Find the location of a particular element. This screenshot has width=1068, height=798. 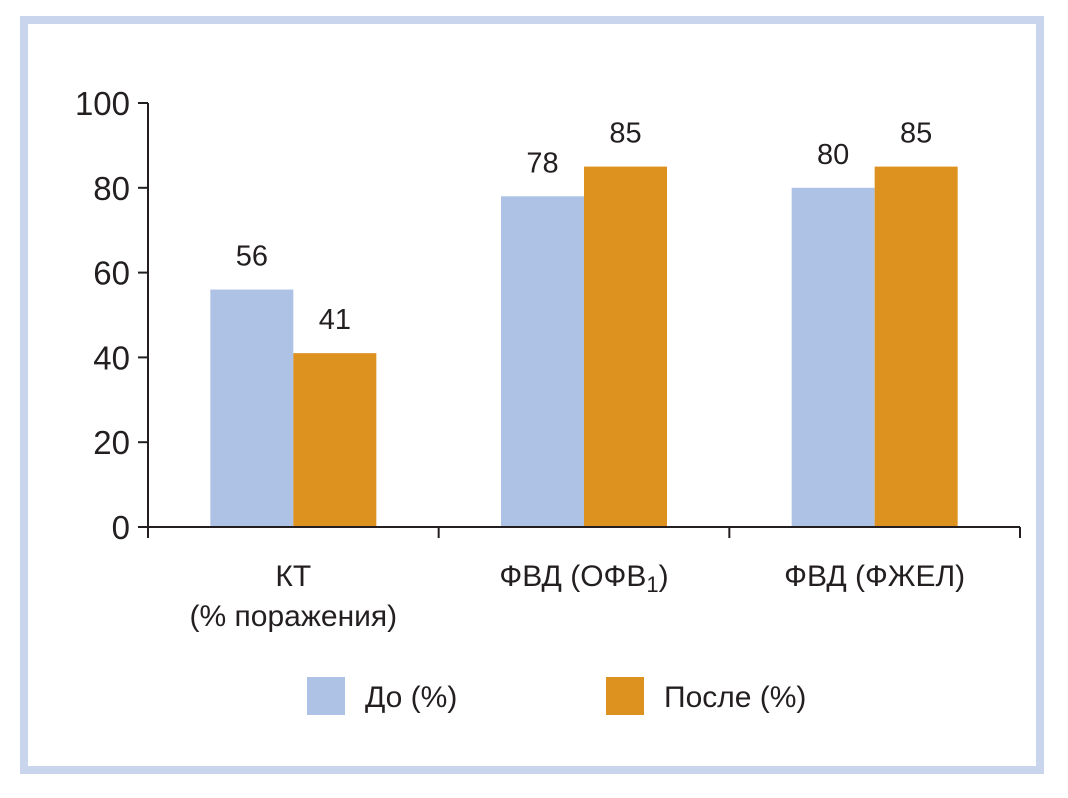

category-label-line2: (% поражения) is located at coordinates (294, 616).